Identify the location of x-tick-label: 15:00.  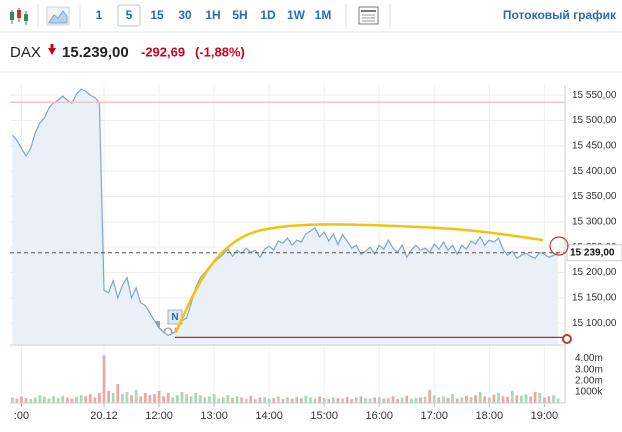
(324, 416).